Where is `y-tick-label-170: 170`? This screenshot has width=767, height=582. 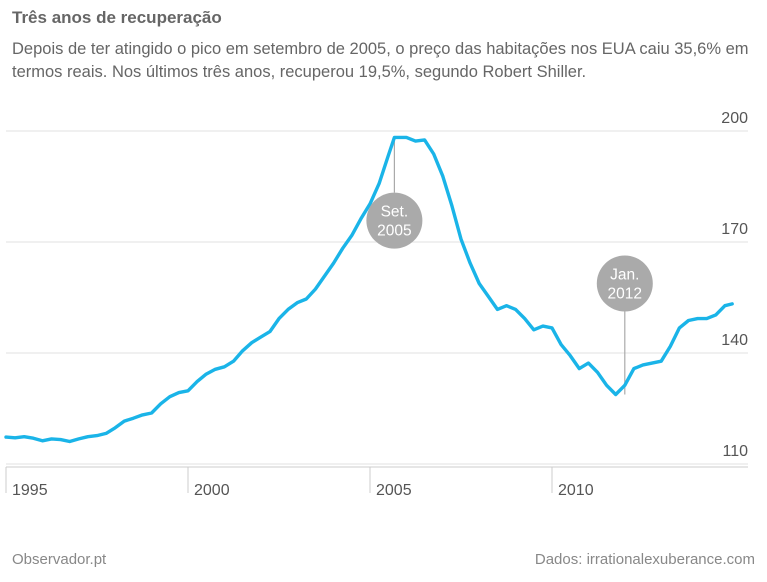
y-tick-label-170: 170 is located at coordinates (734, 229).